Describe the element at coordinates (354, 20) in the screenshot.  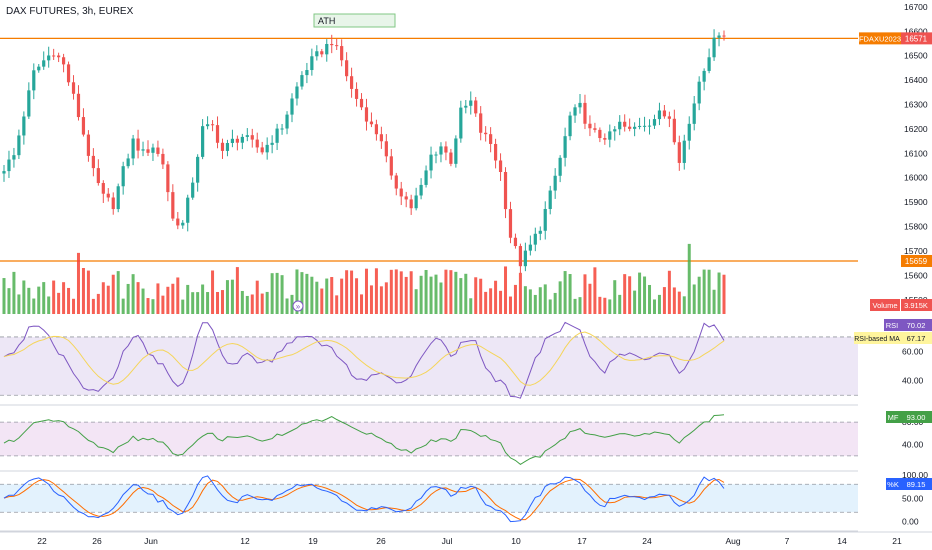
I see `ath-annotation: ATH` at that location.